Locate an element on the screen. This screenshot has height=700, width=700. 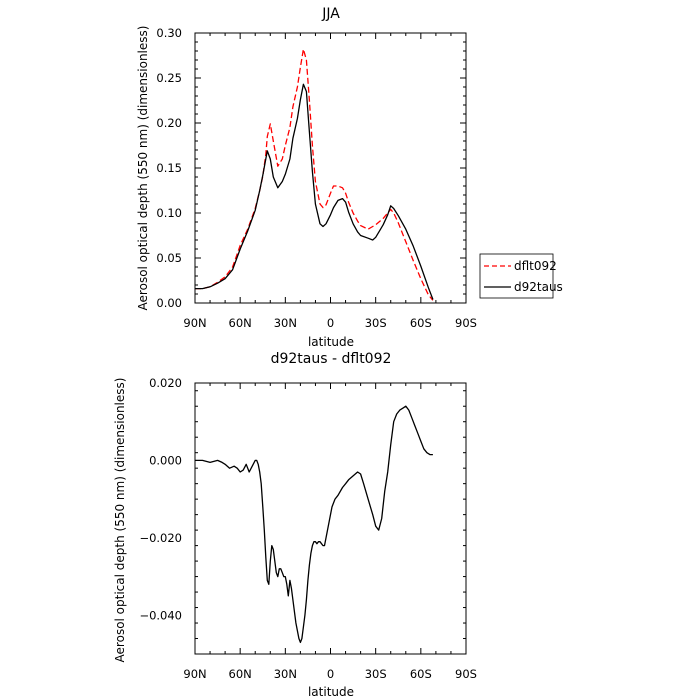
y-tick-label: −0.040 is located at coordinates (160, 615).